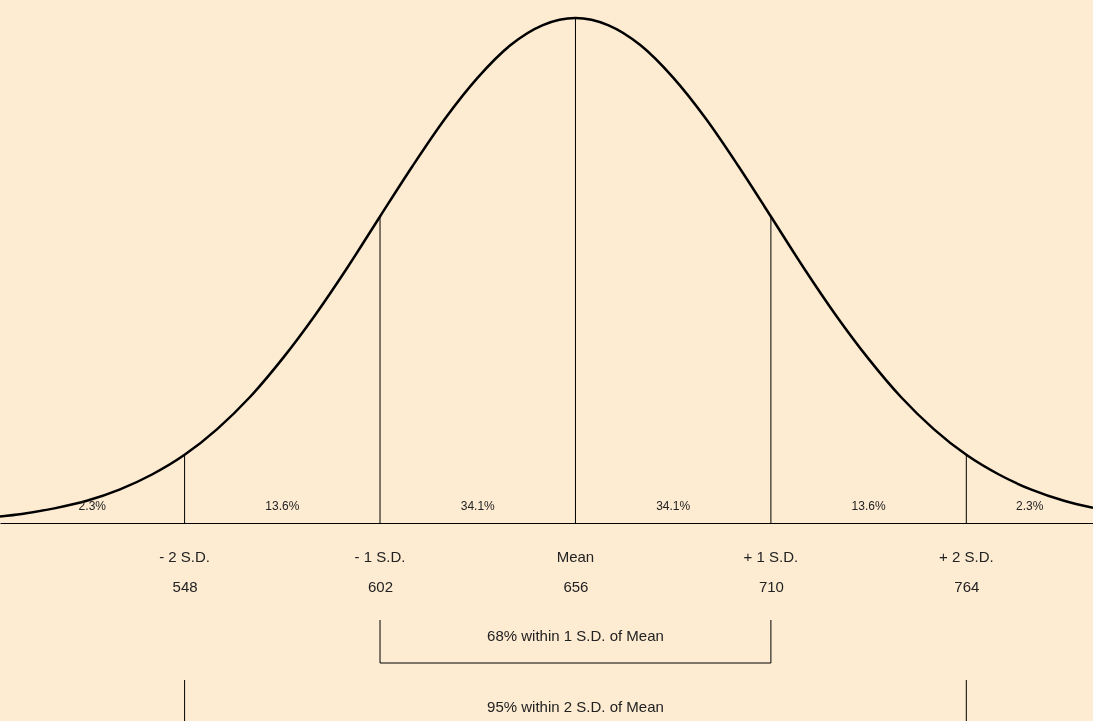  I want to click on text: 95% within 2 S.D. of Mean, so click(575, 706).